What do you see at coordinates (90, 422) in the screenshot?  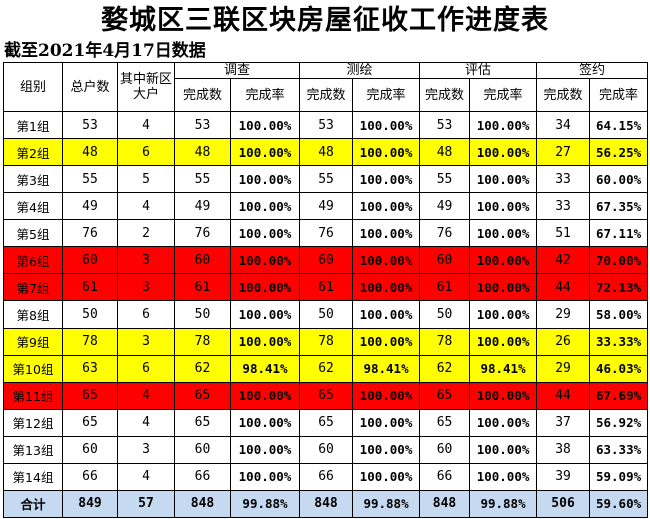 I see `households-cell: 65` at bounding box center [90, 422].